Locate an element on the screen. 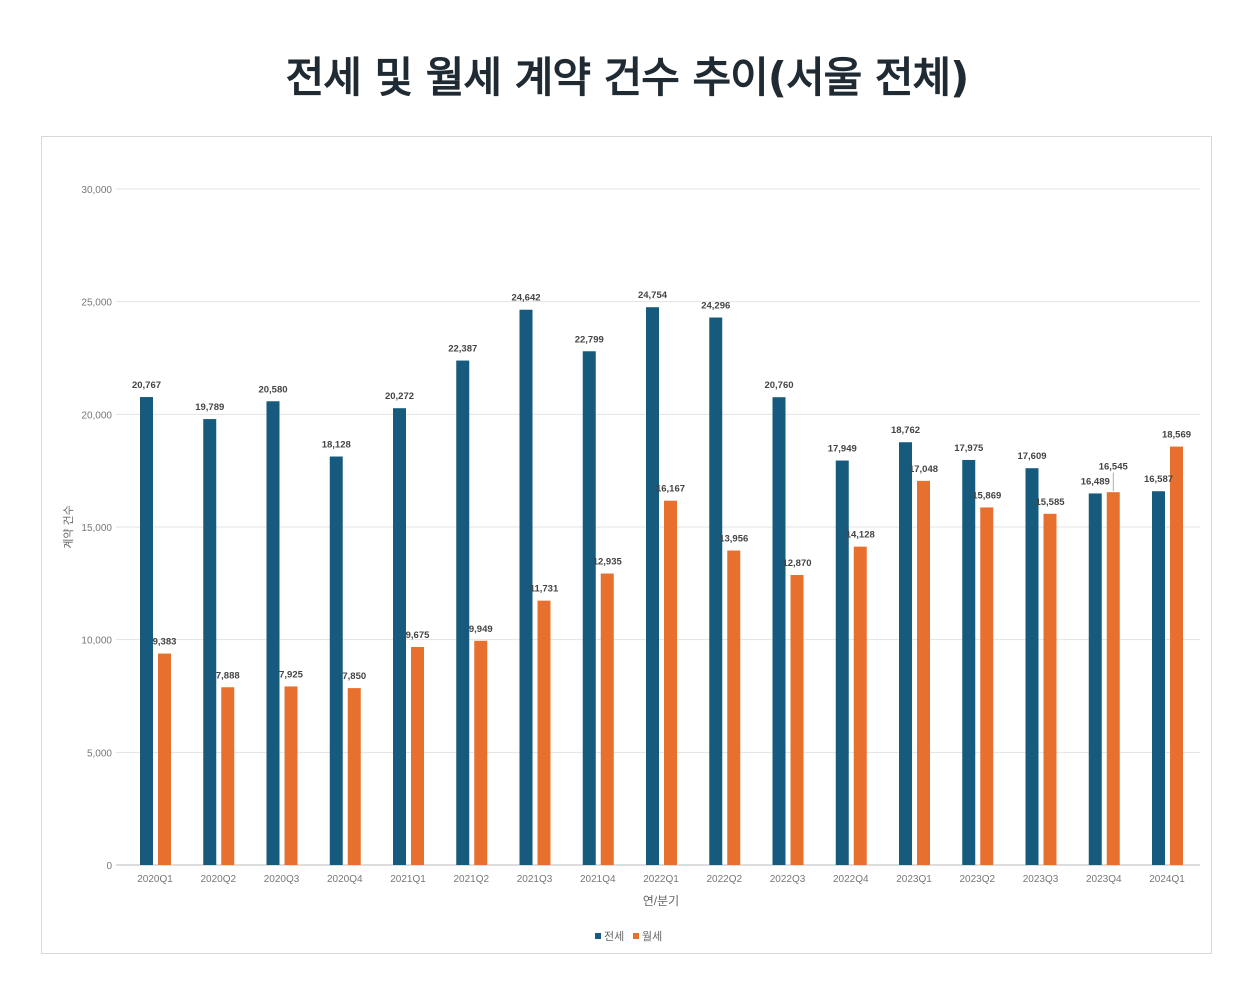  data-label: 16,587 is located at coordinates (1158, 479).